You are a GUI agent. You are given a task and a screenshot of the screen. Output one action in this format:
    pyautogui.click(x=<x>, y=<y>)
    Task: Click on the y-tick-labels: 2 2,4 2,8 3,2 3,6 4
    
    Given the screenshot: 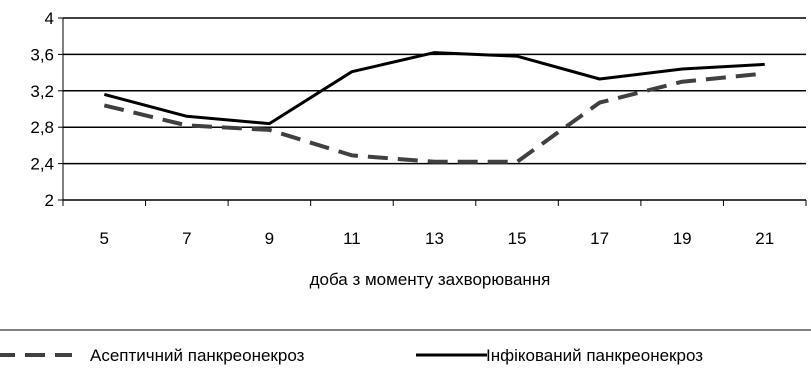 What is the action you would take?
    pyautogui.click(x=42, y=109)
    